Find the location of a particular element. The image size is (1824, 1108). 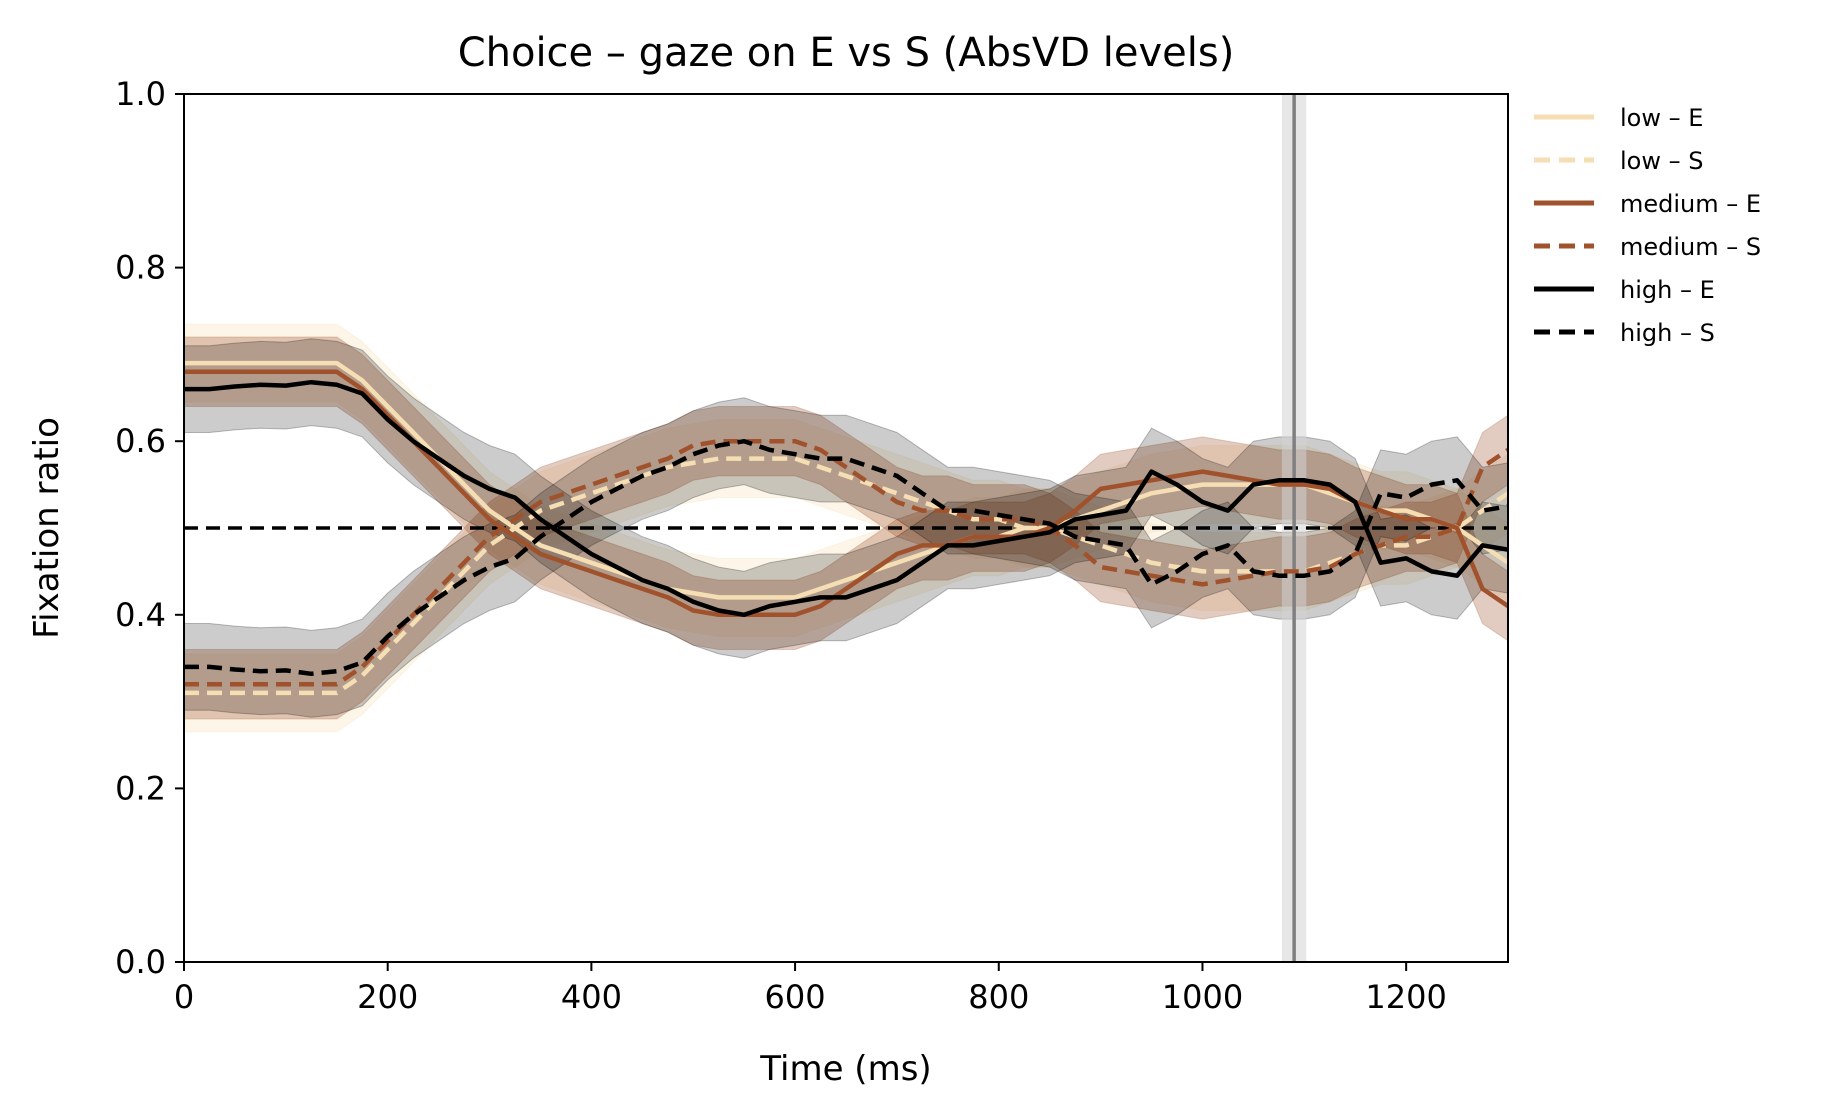

legend-label-3: medium – S is located at coordinates (1690, 247).